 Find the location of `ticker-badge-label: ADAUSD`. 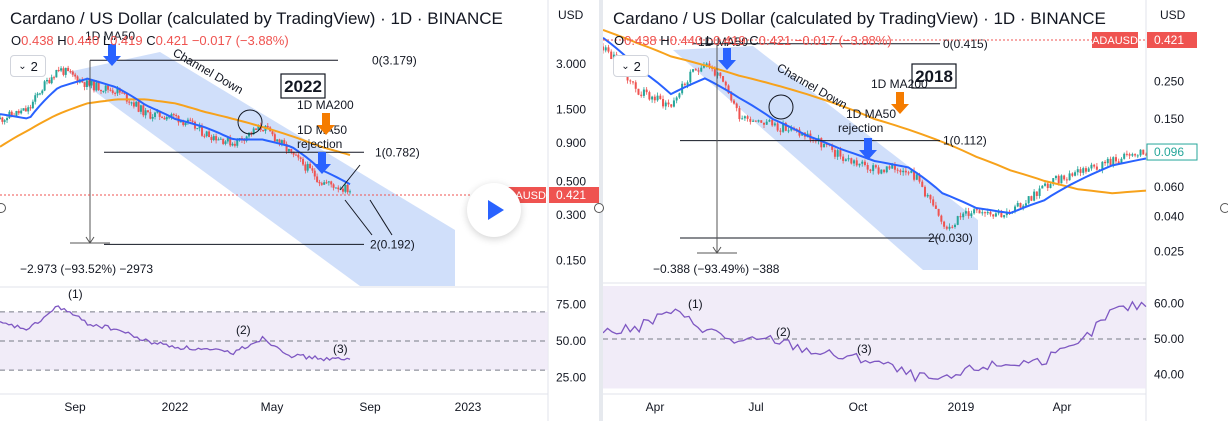

ticker-badge-label: ADAUSD is located at coordinates (1115, 41).